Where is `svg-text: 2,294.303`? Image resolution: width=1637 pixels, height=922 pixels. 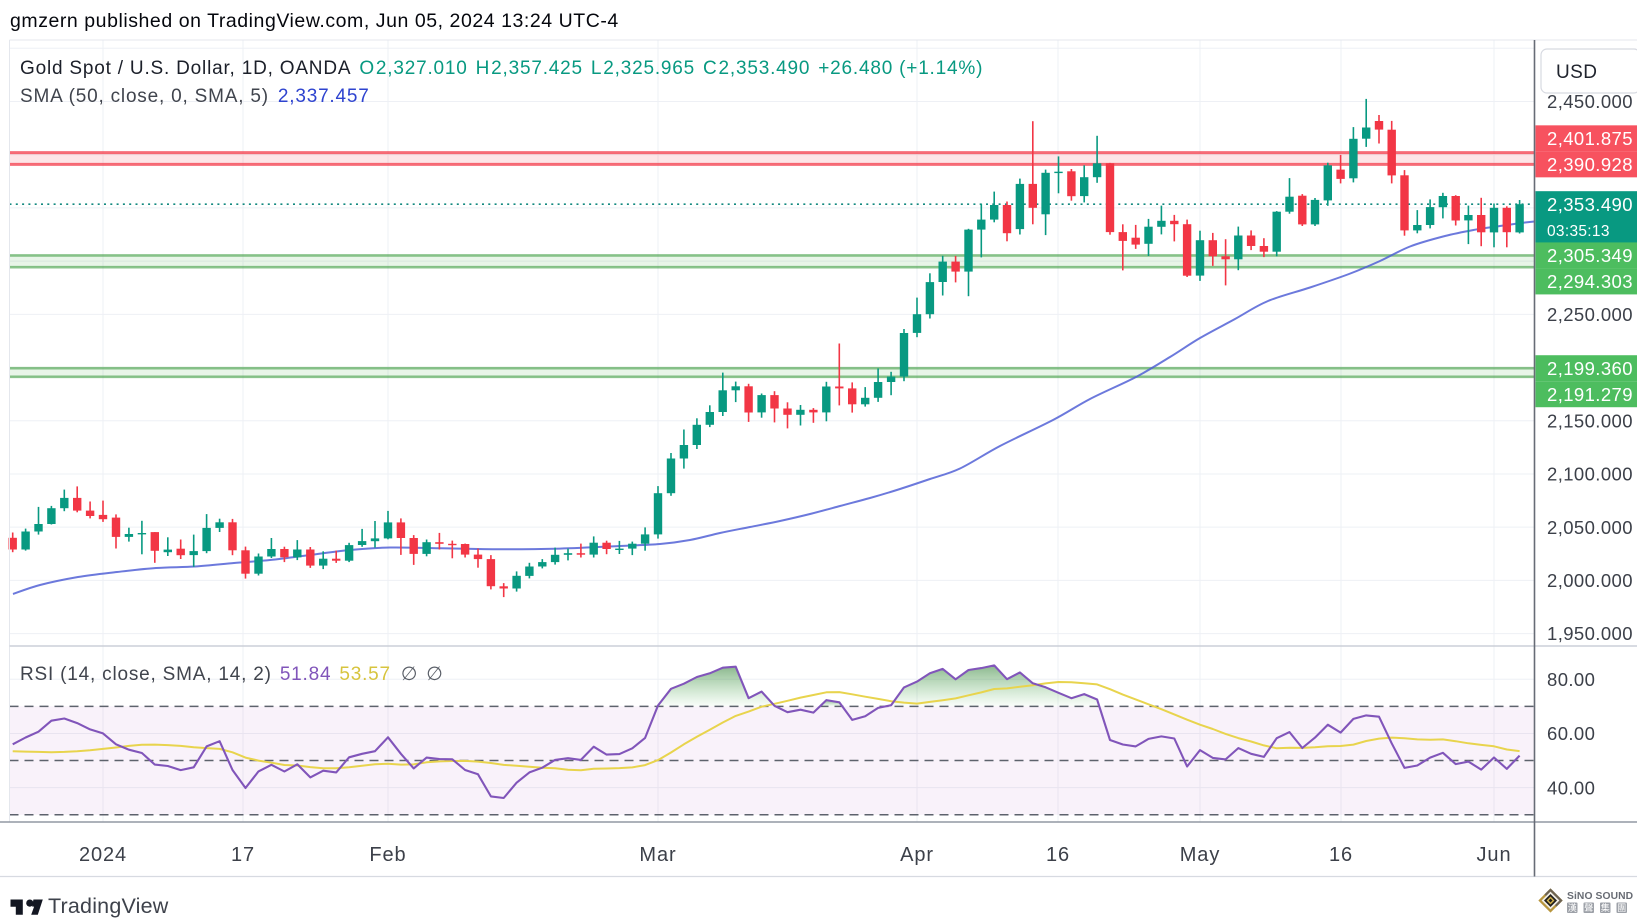 svg-text: 2,294.303 is located at coordinates (1590, 281).